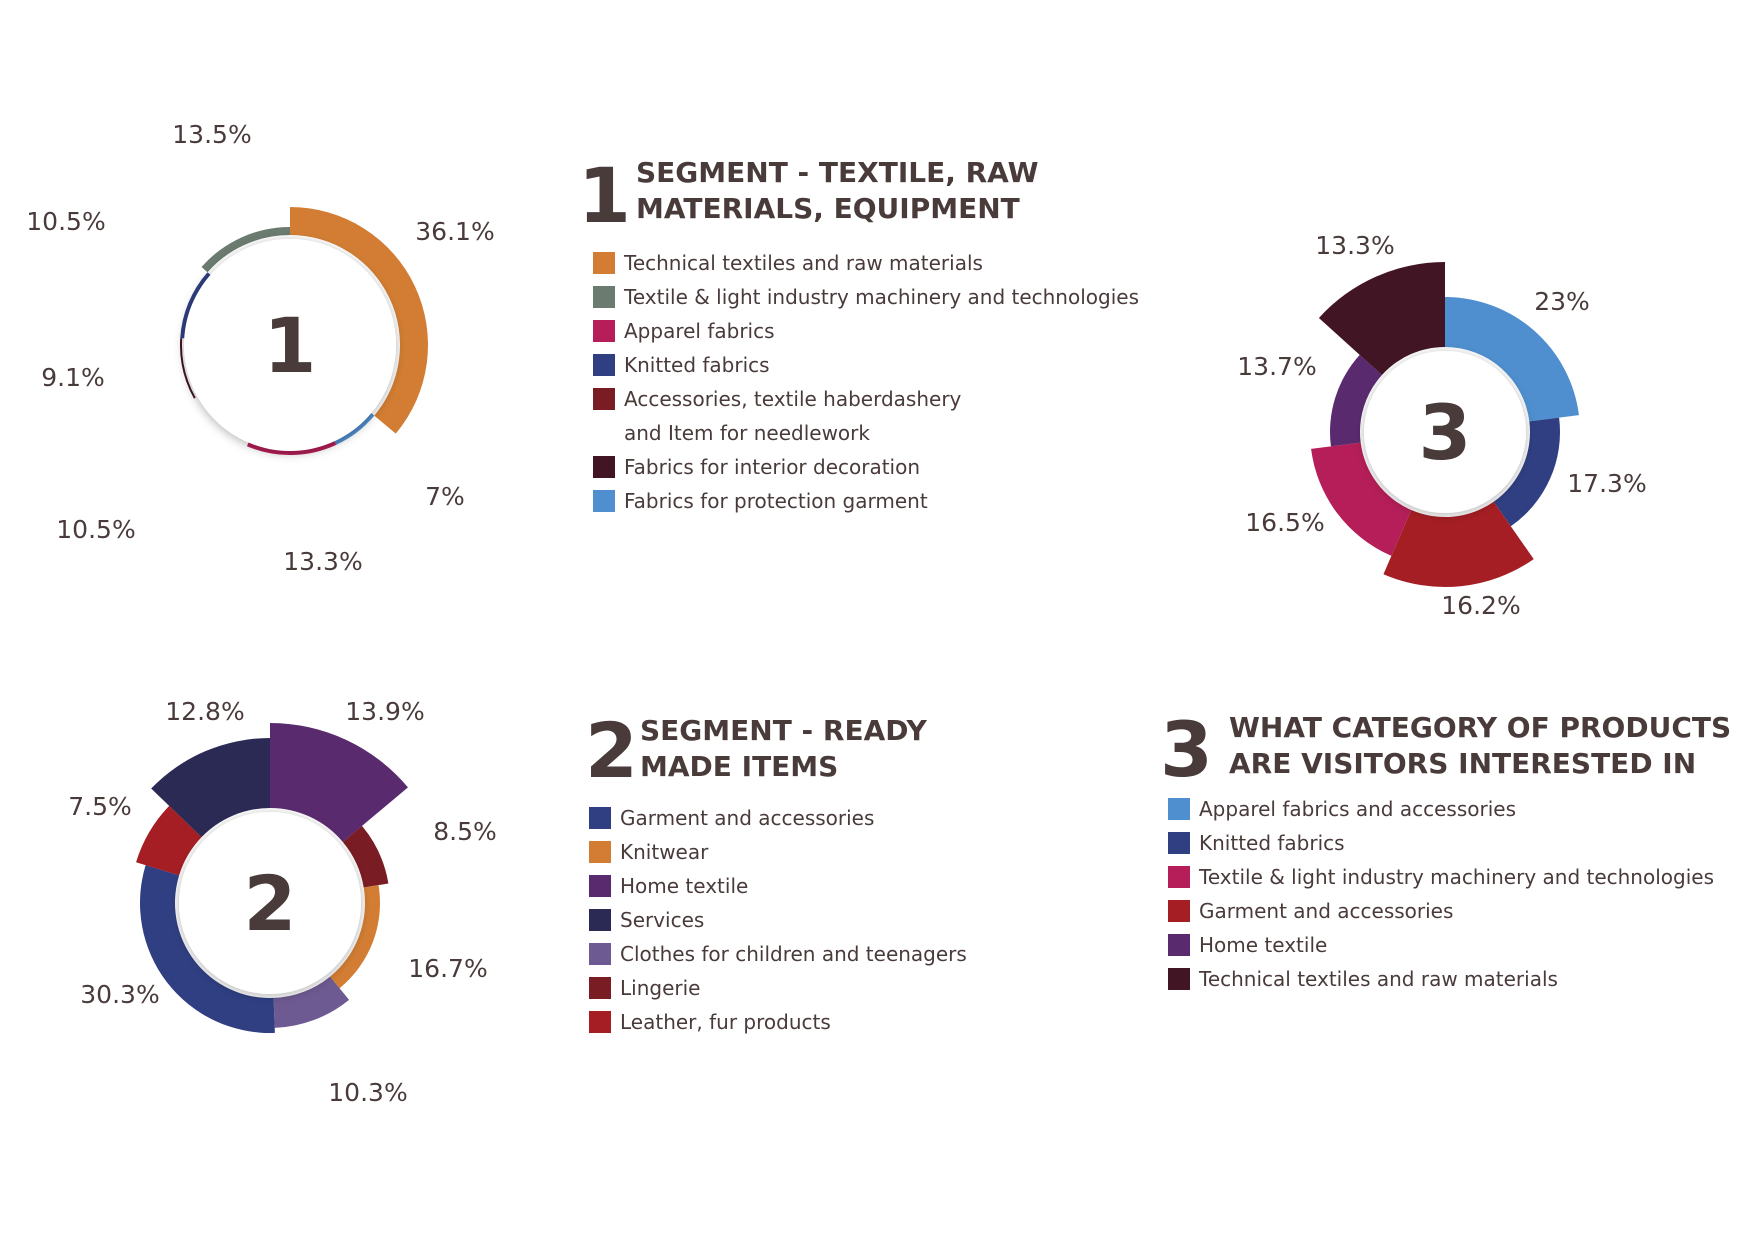 Image resolution: width=1754 pixels, height=1241 pixels. I want to click on legend-3-item-6: Technical textiles and raw materials, so click(1441, 979).